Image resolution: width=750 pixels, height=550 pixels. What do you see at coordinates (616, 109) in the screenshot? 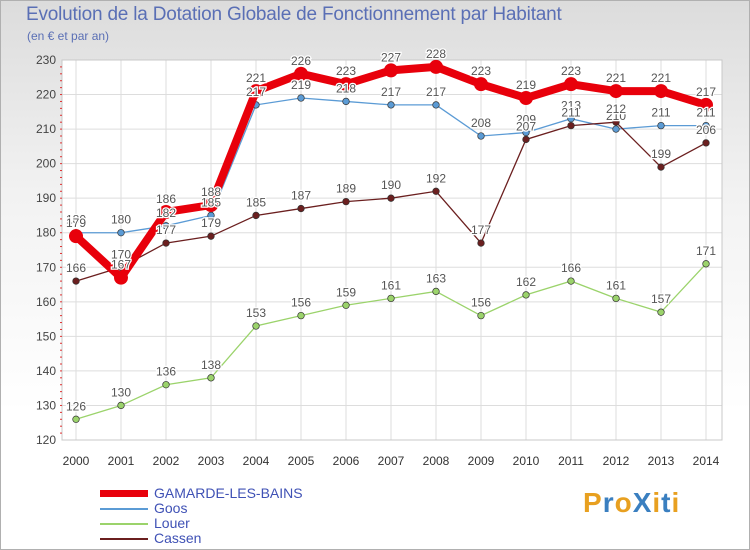
I see `data-label-cassen: 212` at bounding box center [616, 109].